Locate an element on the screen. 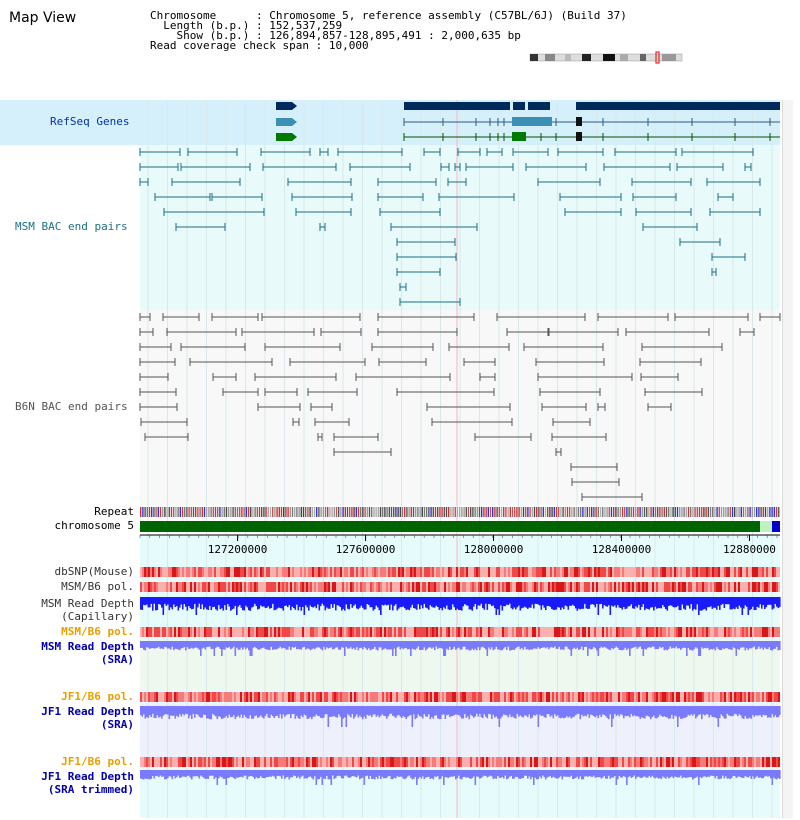  dbsnp-track is located at coordinates (460, 572).